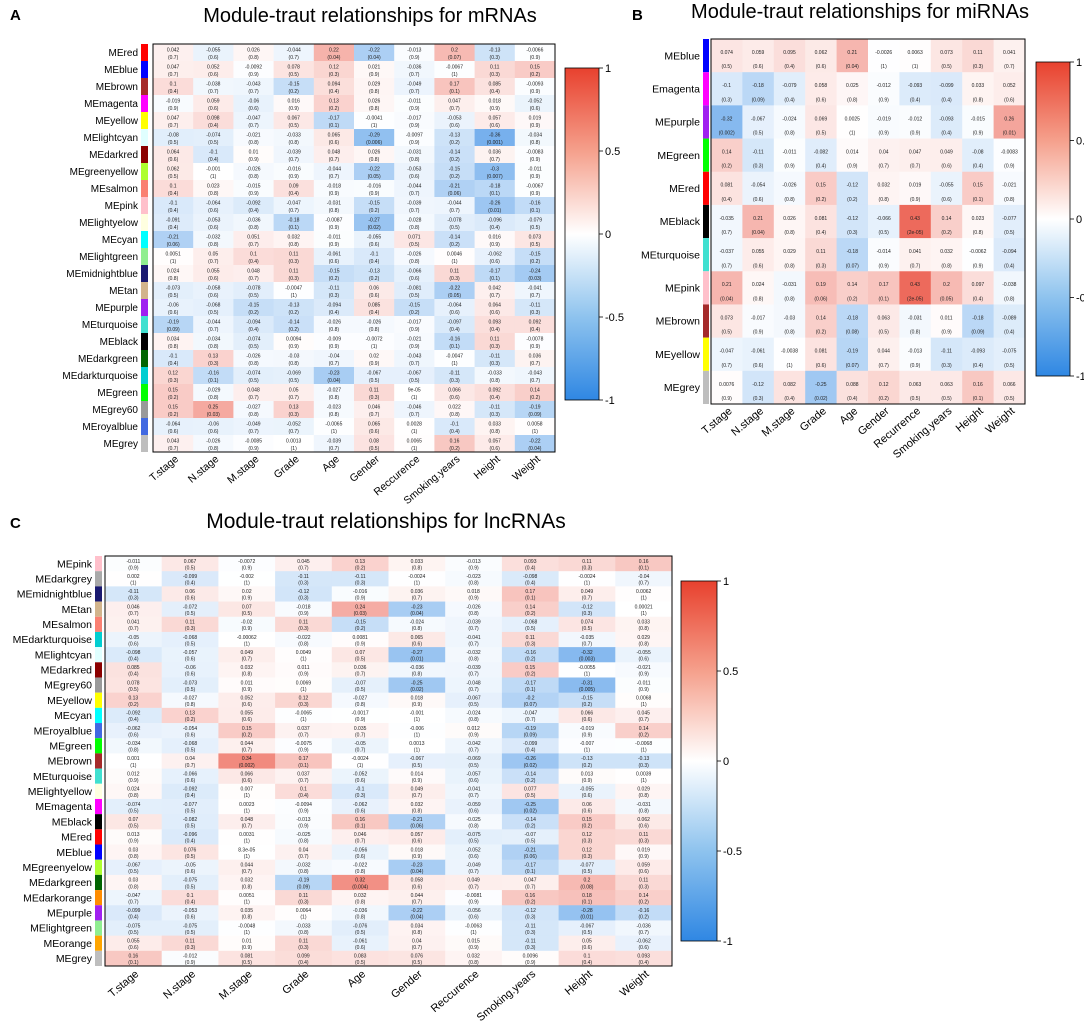  Describe the element at coordinates (213, 187) in the screenshot. I see `cell-correlation: 0.023` at that location.